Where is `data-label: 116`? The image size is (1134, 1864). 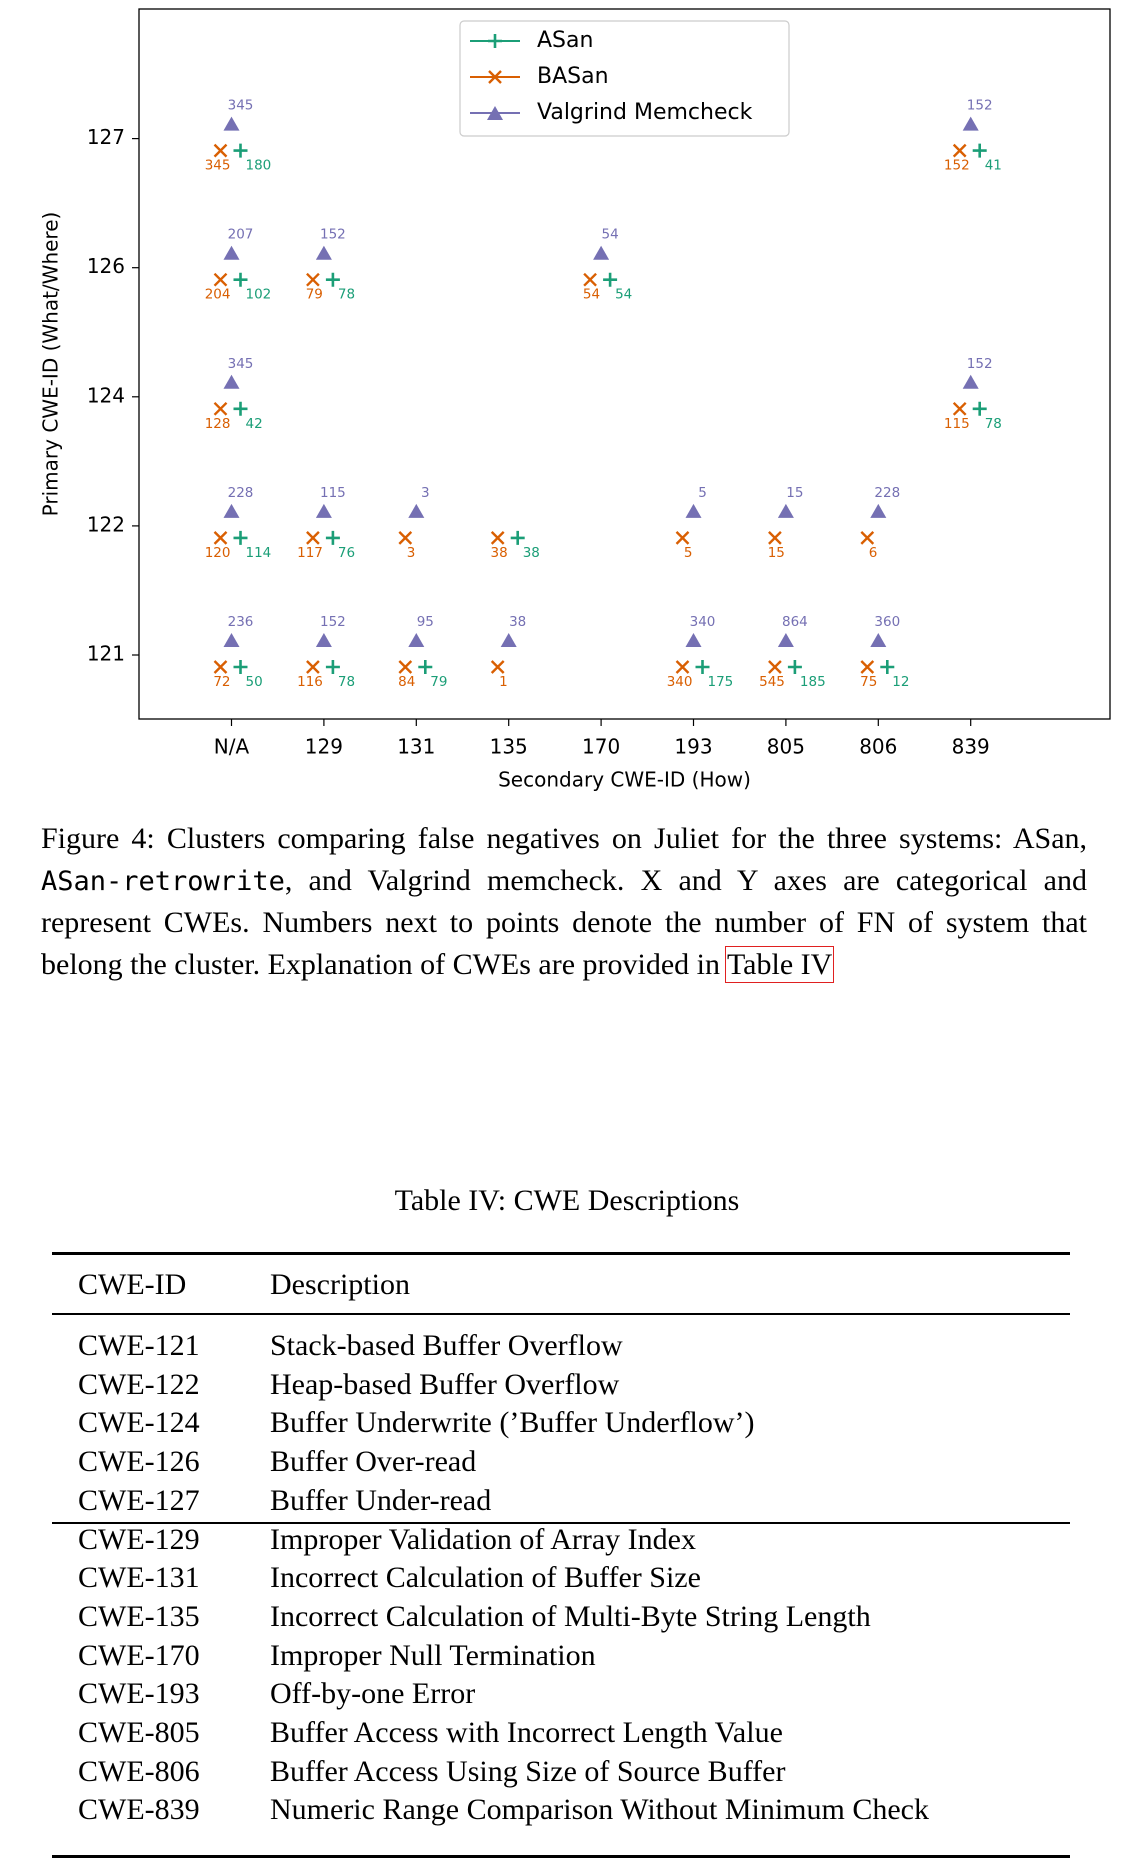 data-label: 116 is located at coordinates (310, 682).